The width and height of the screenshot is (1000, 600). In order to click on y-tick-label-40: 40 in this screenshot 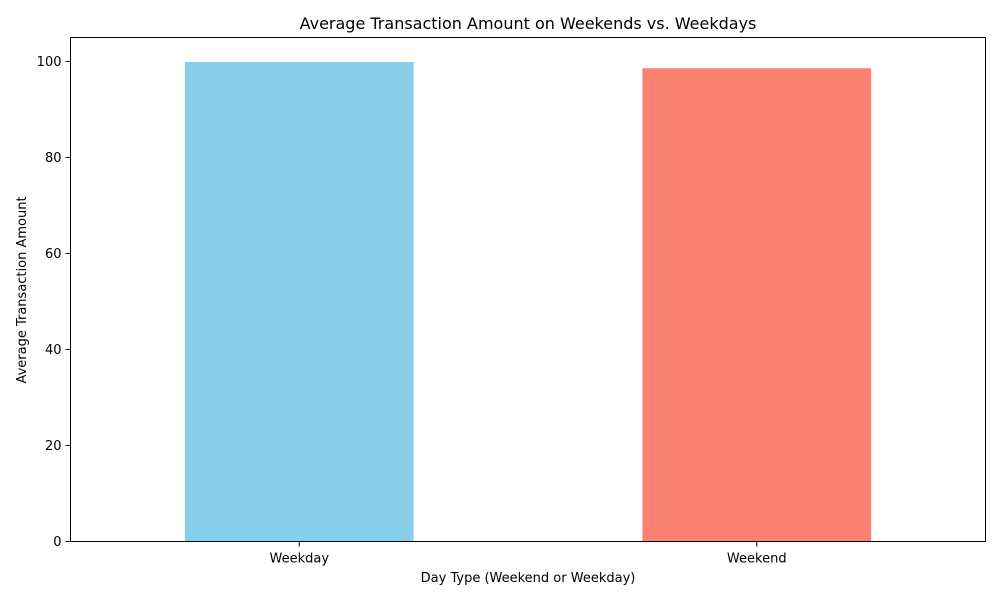, I will do `click(53, 350)`.